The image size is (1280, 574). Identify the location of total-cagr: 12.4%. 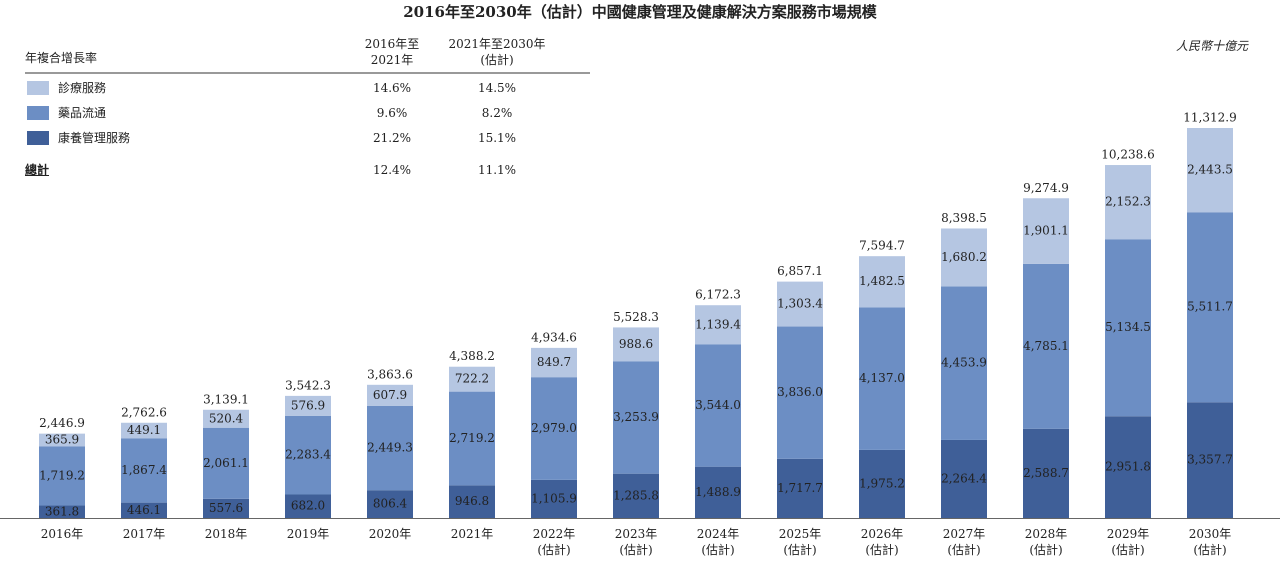
(392, 170).